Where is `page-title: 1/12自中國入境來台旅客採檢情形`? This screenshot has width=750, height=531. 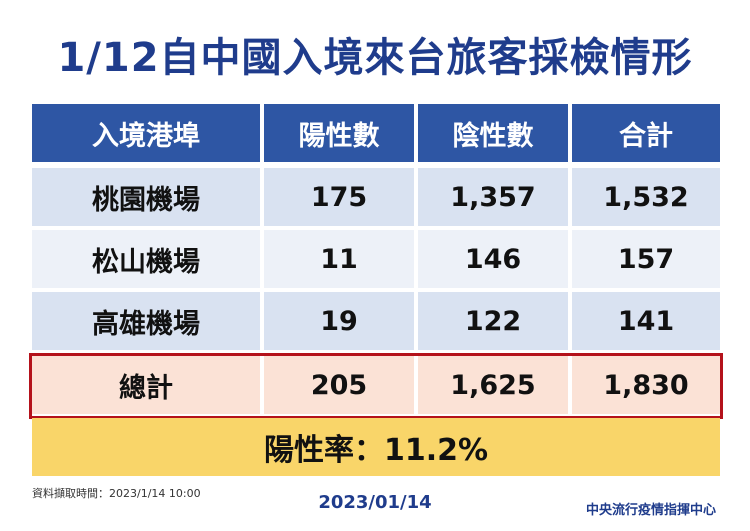
page-title: 1/12自中國入境來台旅客採檢情形 is located at coordinates (375, 58).